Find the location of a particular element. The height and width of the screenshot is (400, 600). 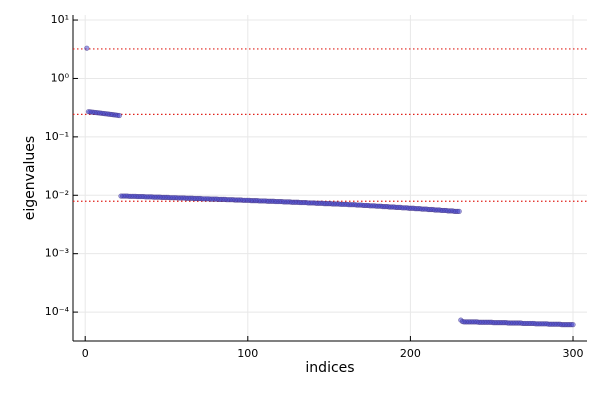

y-tick-label: 10¹ is located at coordinates (60, 19).